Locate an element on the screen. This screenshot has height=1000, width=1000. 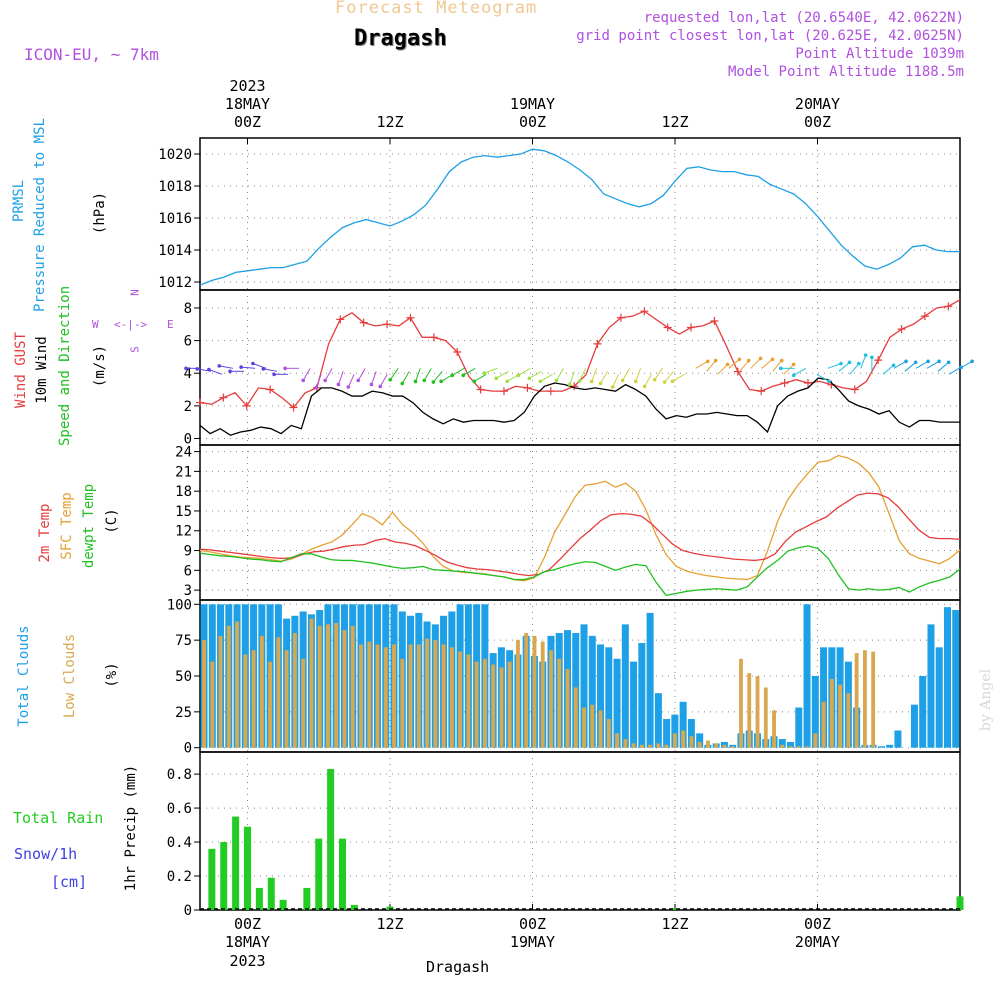
watermark: by Angel is located at coordinates (986, 700).